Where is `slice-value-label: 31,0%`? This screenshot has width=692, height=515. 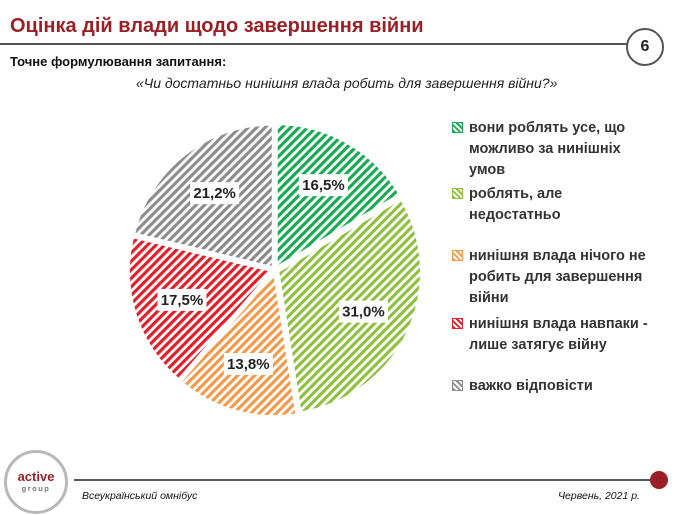 slice-value-label: 31,0% is located at coordinates (363, 312).